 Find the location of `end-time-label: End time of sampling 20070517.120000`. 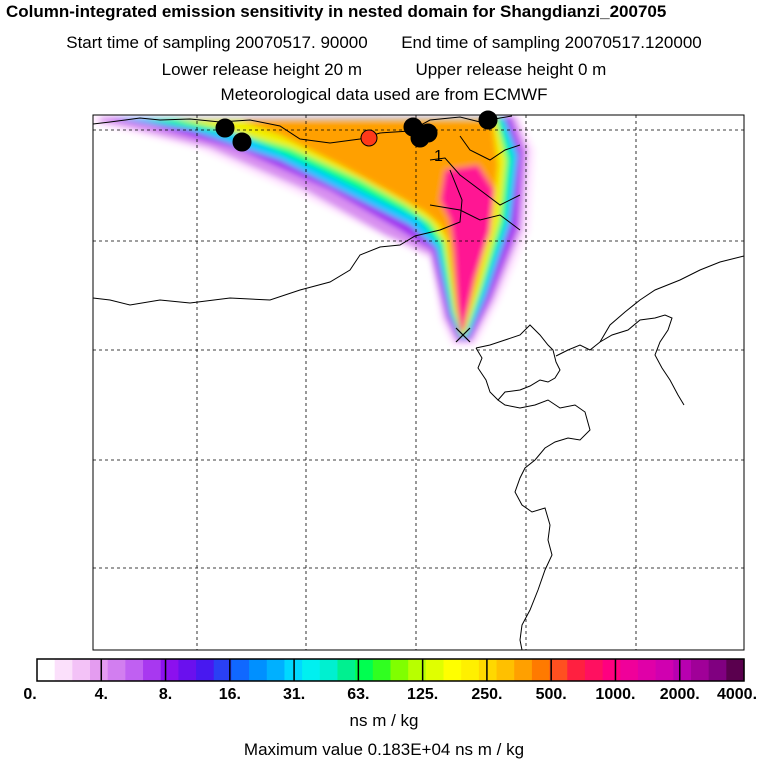

end-time-label: End time of sampling 20070517.120000 is located at coordinates (551, 42).